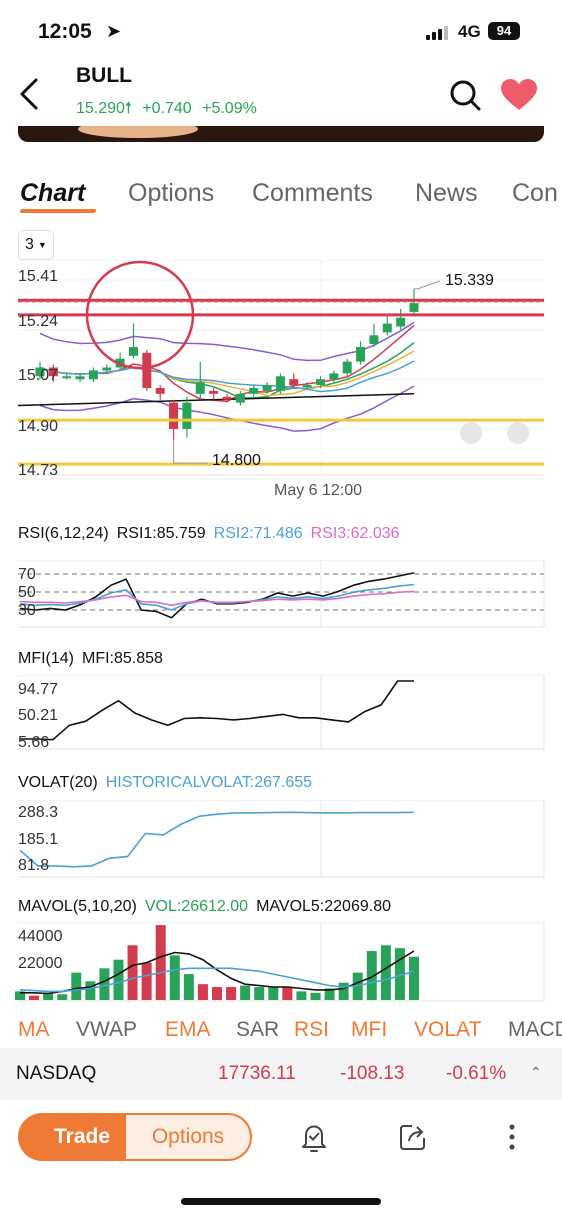 The width and height of the screenshot is (562, 1218). I want to click on volat-chart, so click(281, 839).